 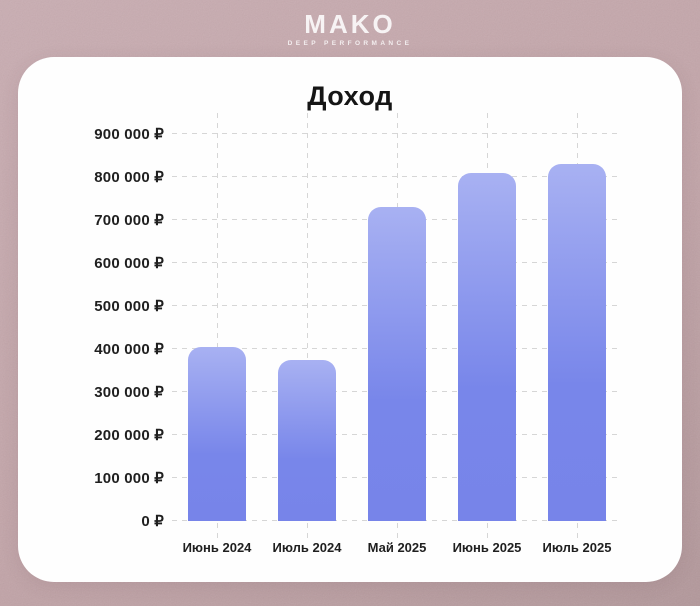 What do you see at coordinates (350, 43) in the screenshot?
I see `brand-logo-subtitle: DEEP PERFORMANCE` at bounding box center [350, 43].